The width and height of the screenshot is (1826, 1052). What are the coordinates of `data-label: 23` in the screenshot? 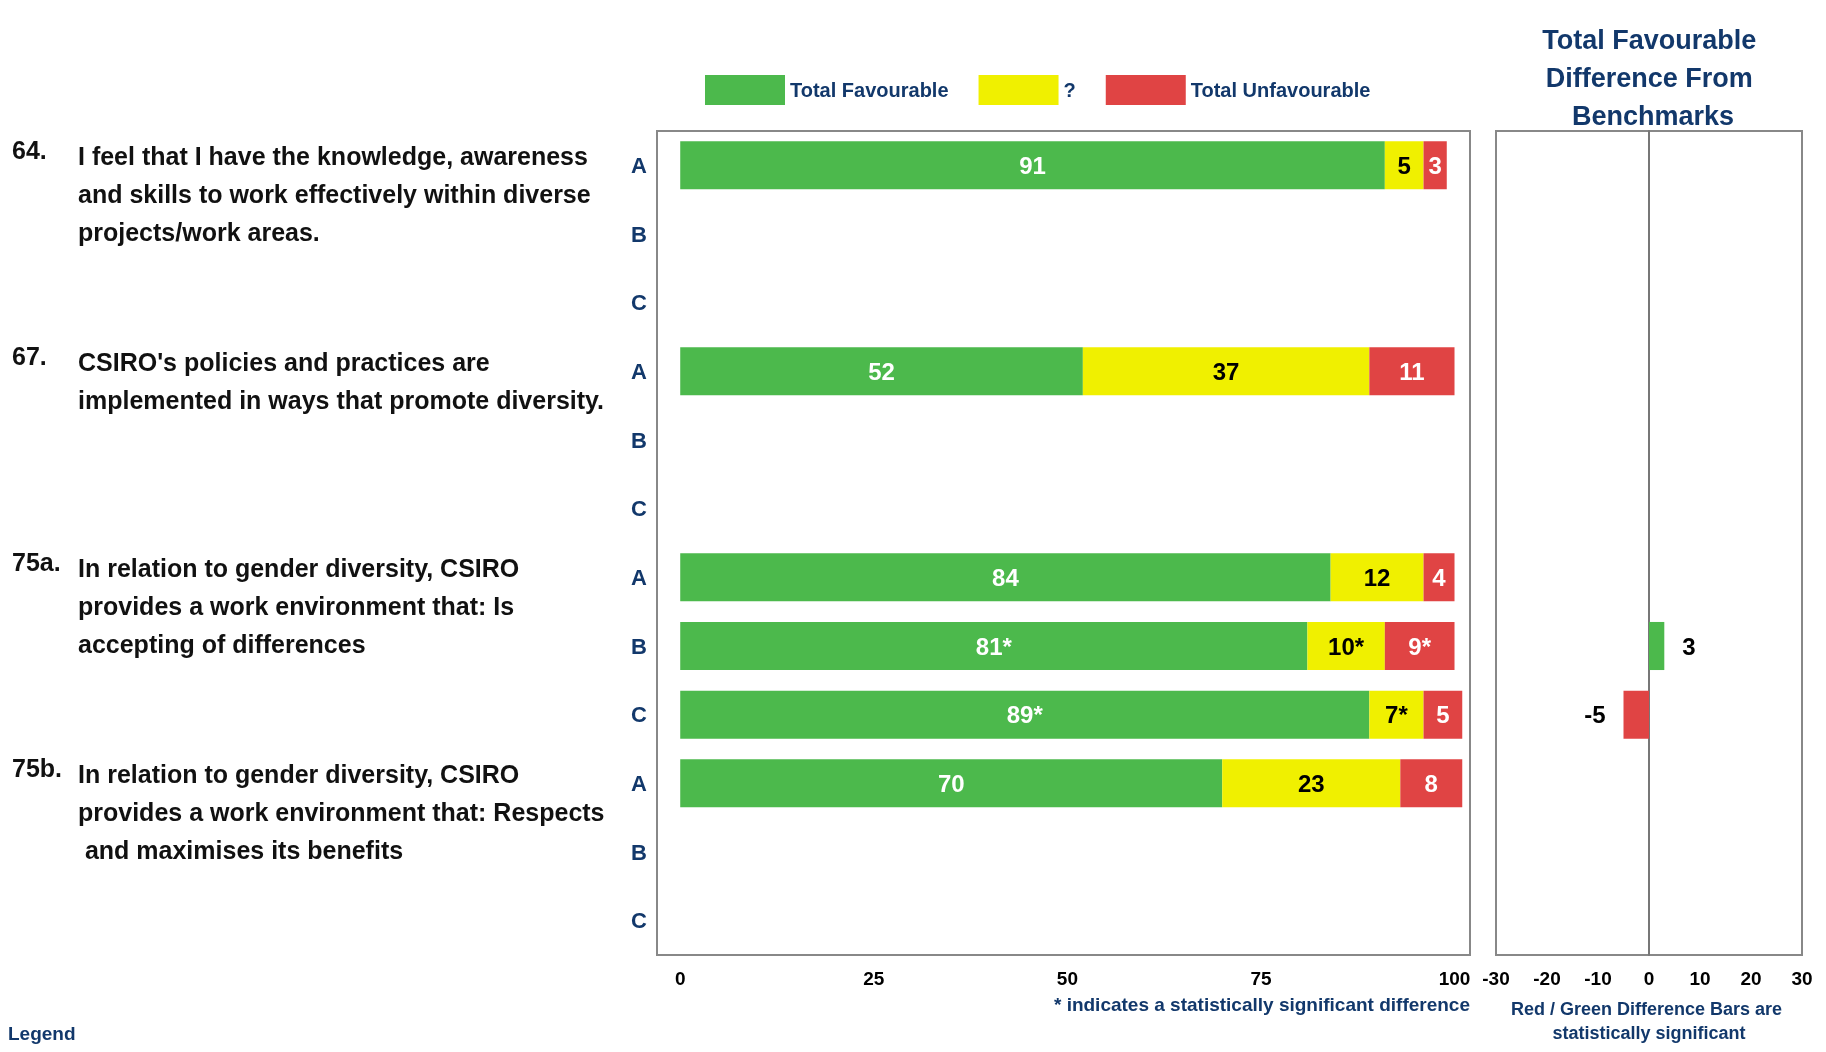 It's located at (1311, 783).